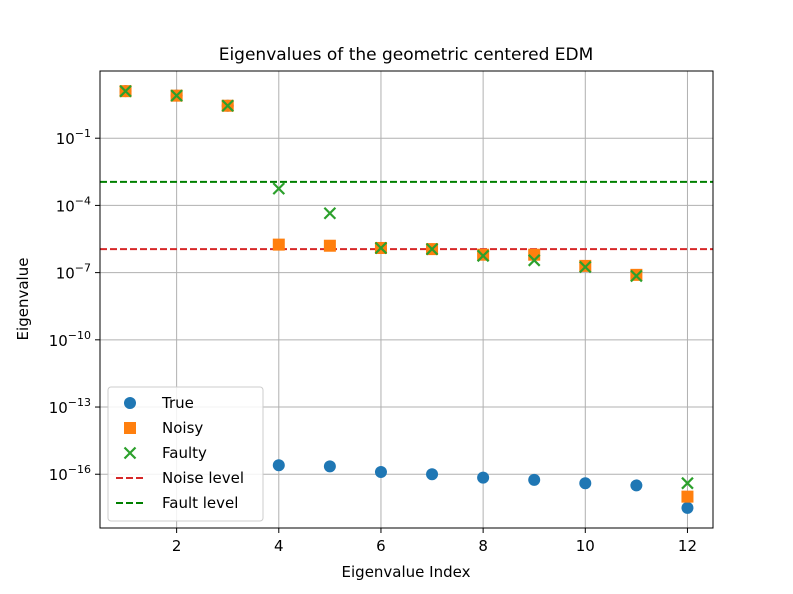  I want to click on x-tick-label: 6, so click(381, 546).